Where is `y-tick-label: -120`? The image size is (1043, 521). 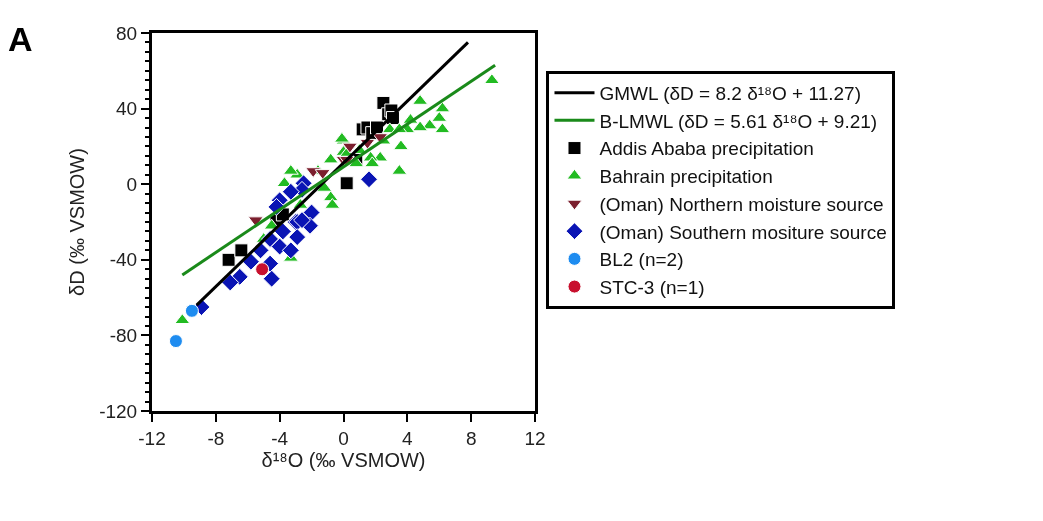
y-tick-label: -120 is located at coordinates (118, 411).